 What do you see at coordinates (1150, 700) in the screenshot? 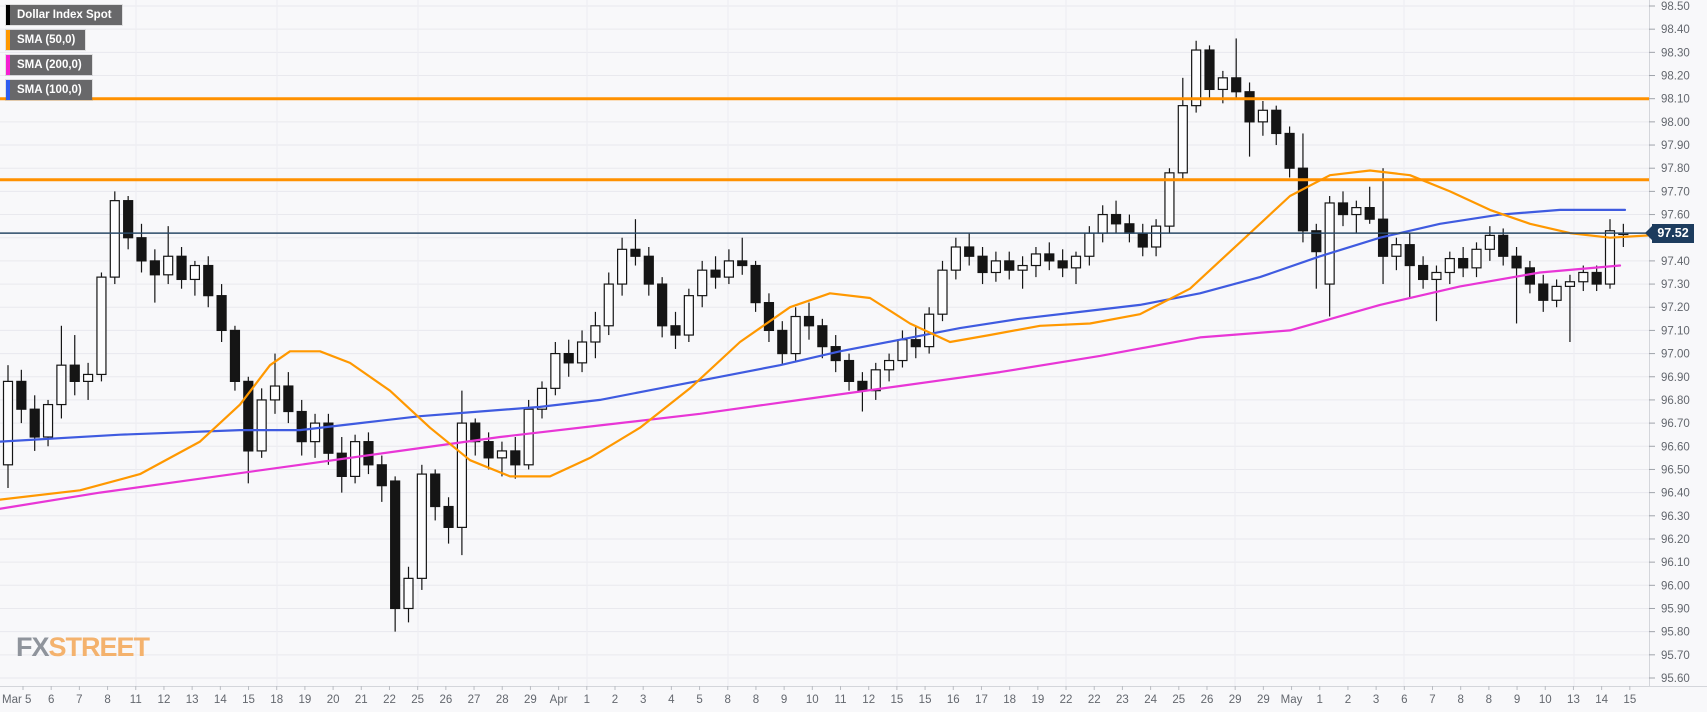
I see `x-axis-label: 24` at bounding box center [1150, 700].